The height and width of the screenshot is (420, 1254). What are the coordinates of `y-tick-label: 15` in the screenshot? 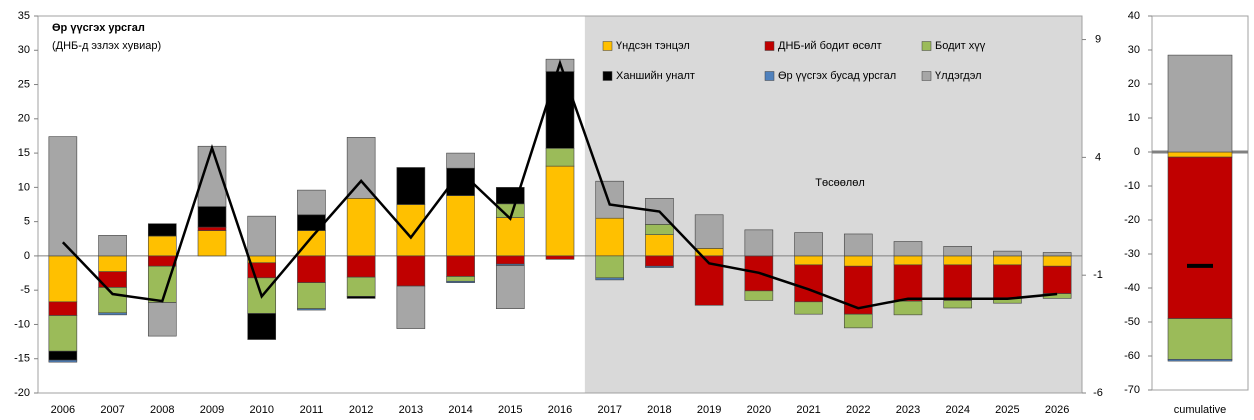 It's located at (24, 153).